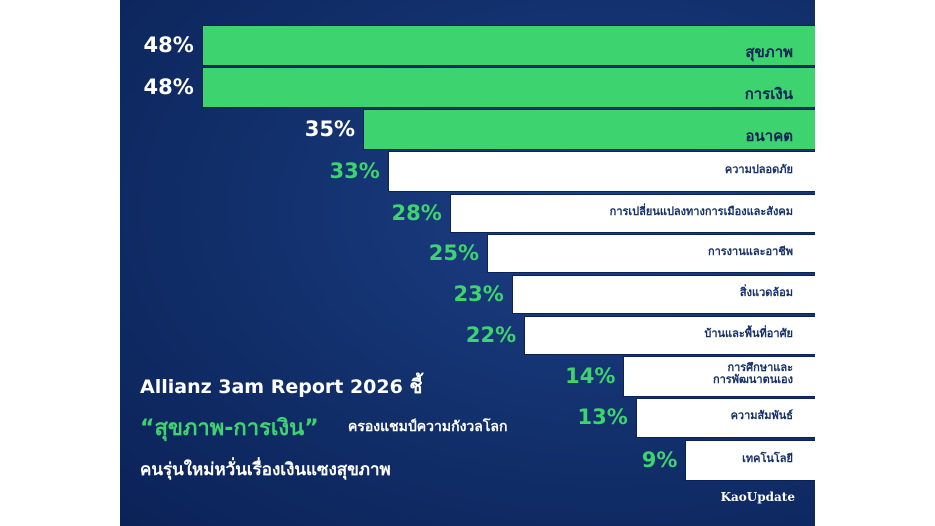 Image resolution: width=935 pixels, height=526 pixels. I want to click on category-label: ความสัมพันธ์, so click(761, 415).